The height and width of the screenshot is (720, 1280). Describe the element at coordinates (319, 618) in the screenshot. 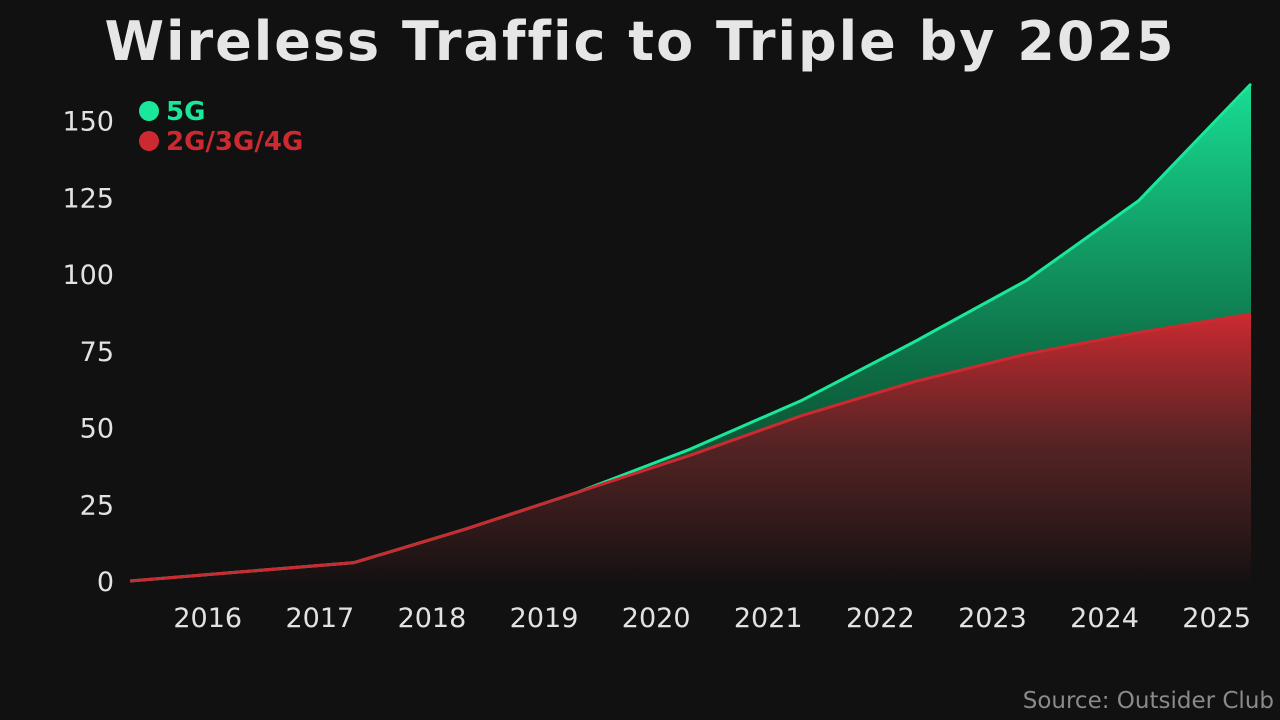

I see `x-tick-label: 2017` at that location.